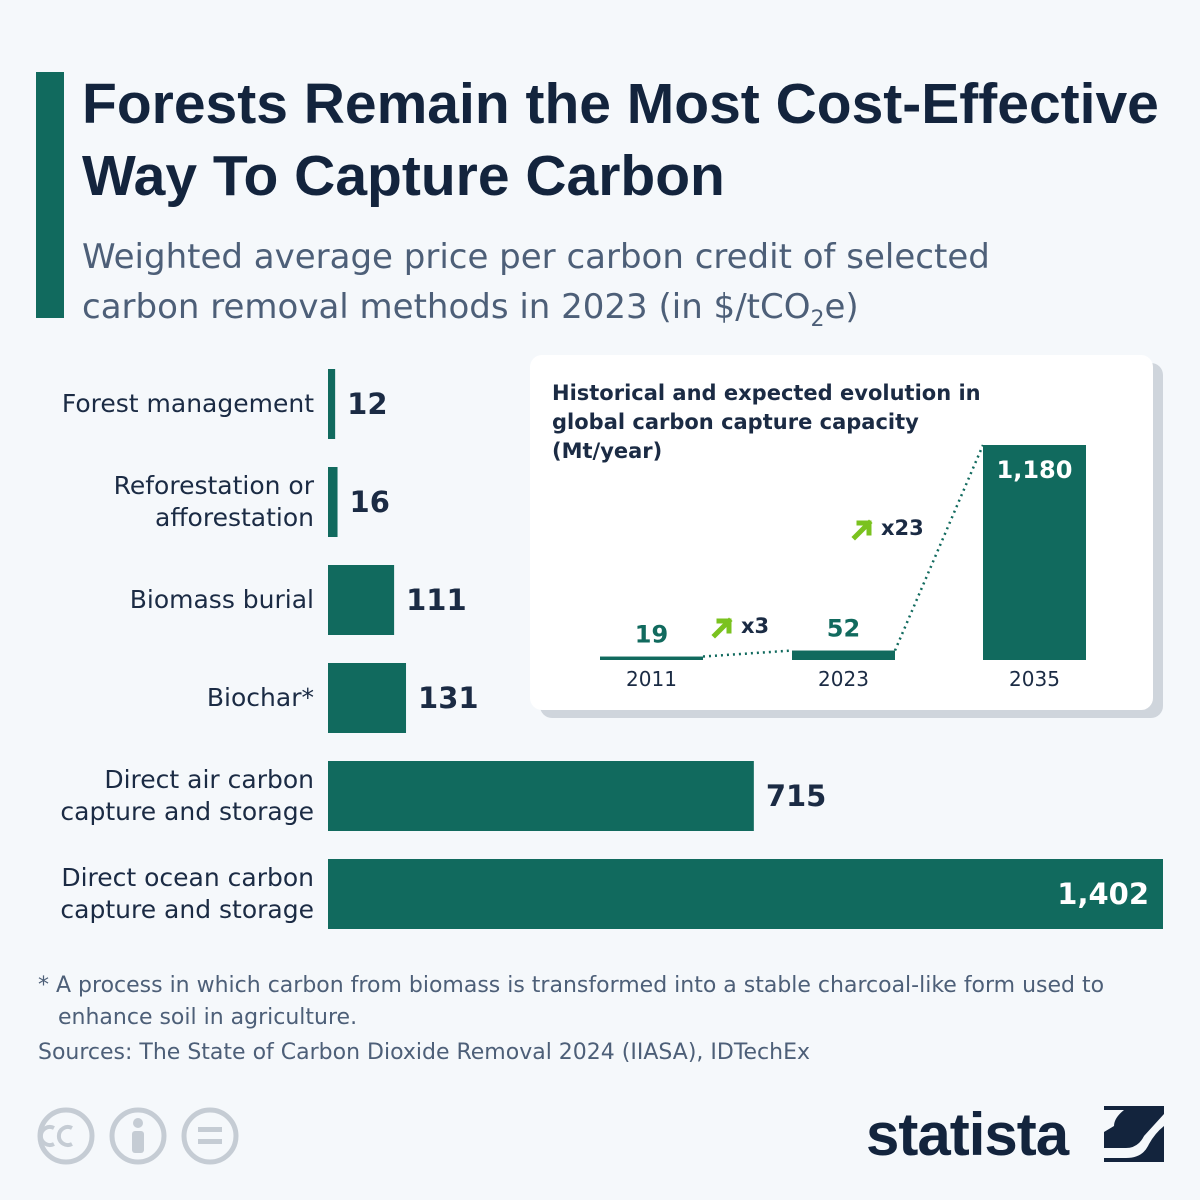  What do you see at coordinates (369, 502) in the screenshot?
I see `value-label: 16` at bounding box center [369, 502].